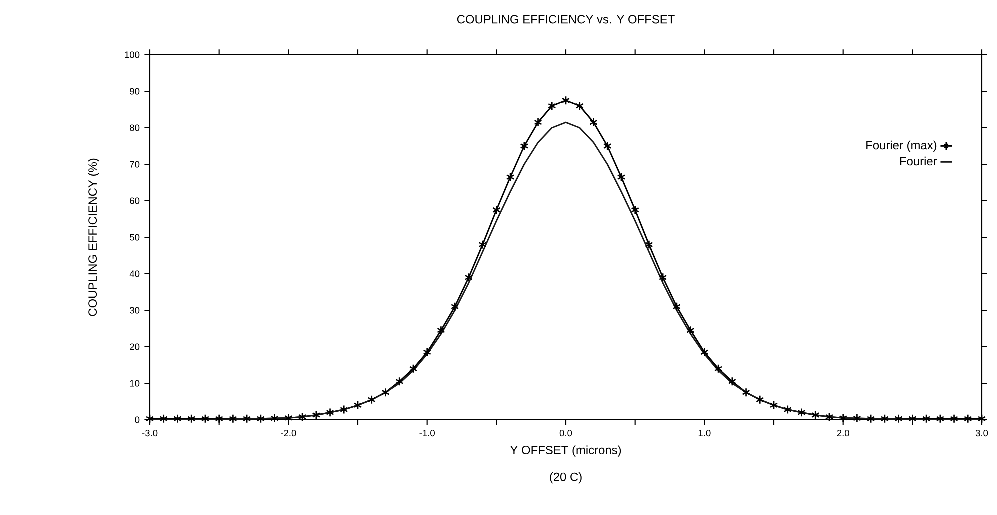 The height and width of the screenshot is (515, 997). I want to click on y-axis-title: COUPLING EFFICIENCY (%), so click(94, 237).